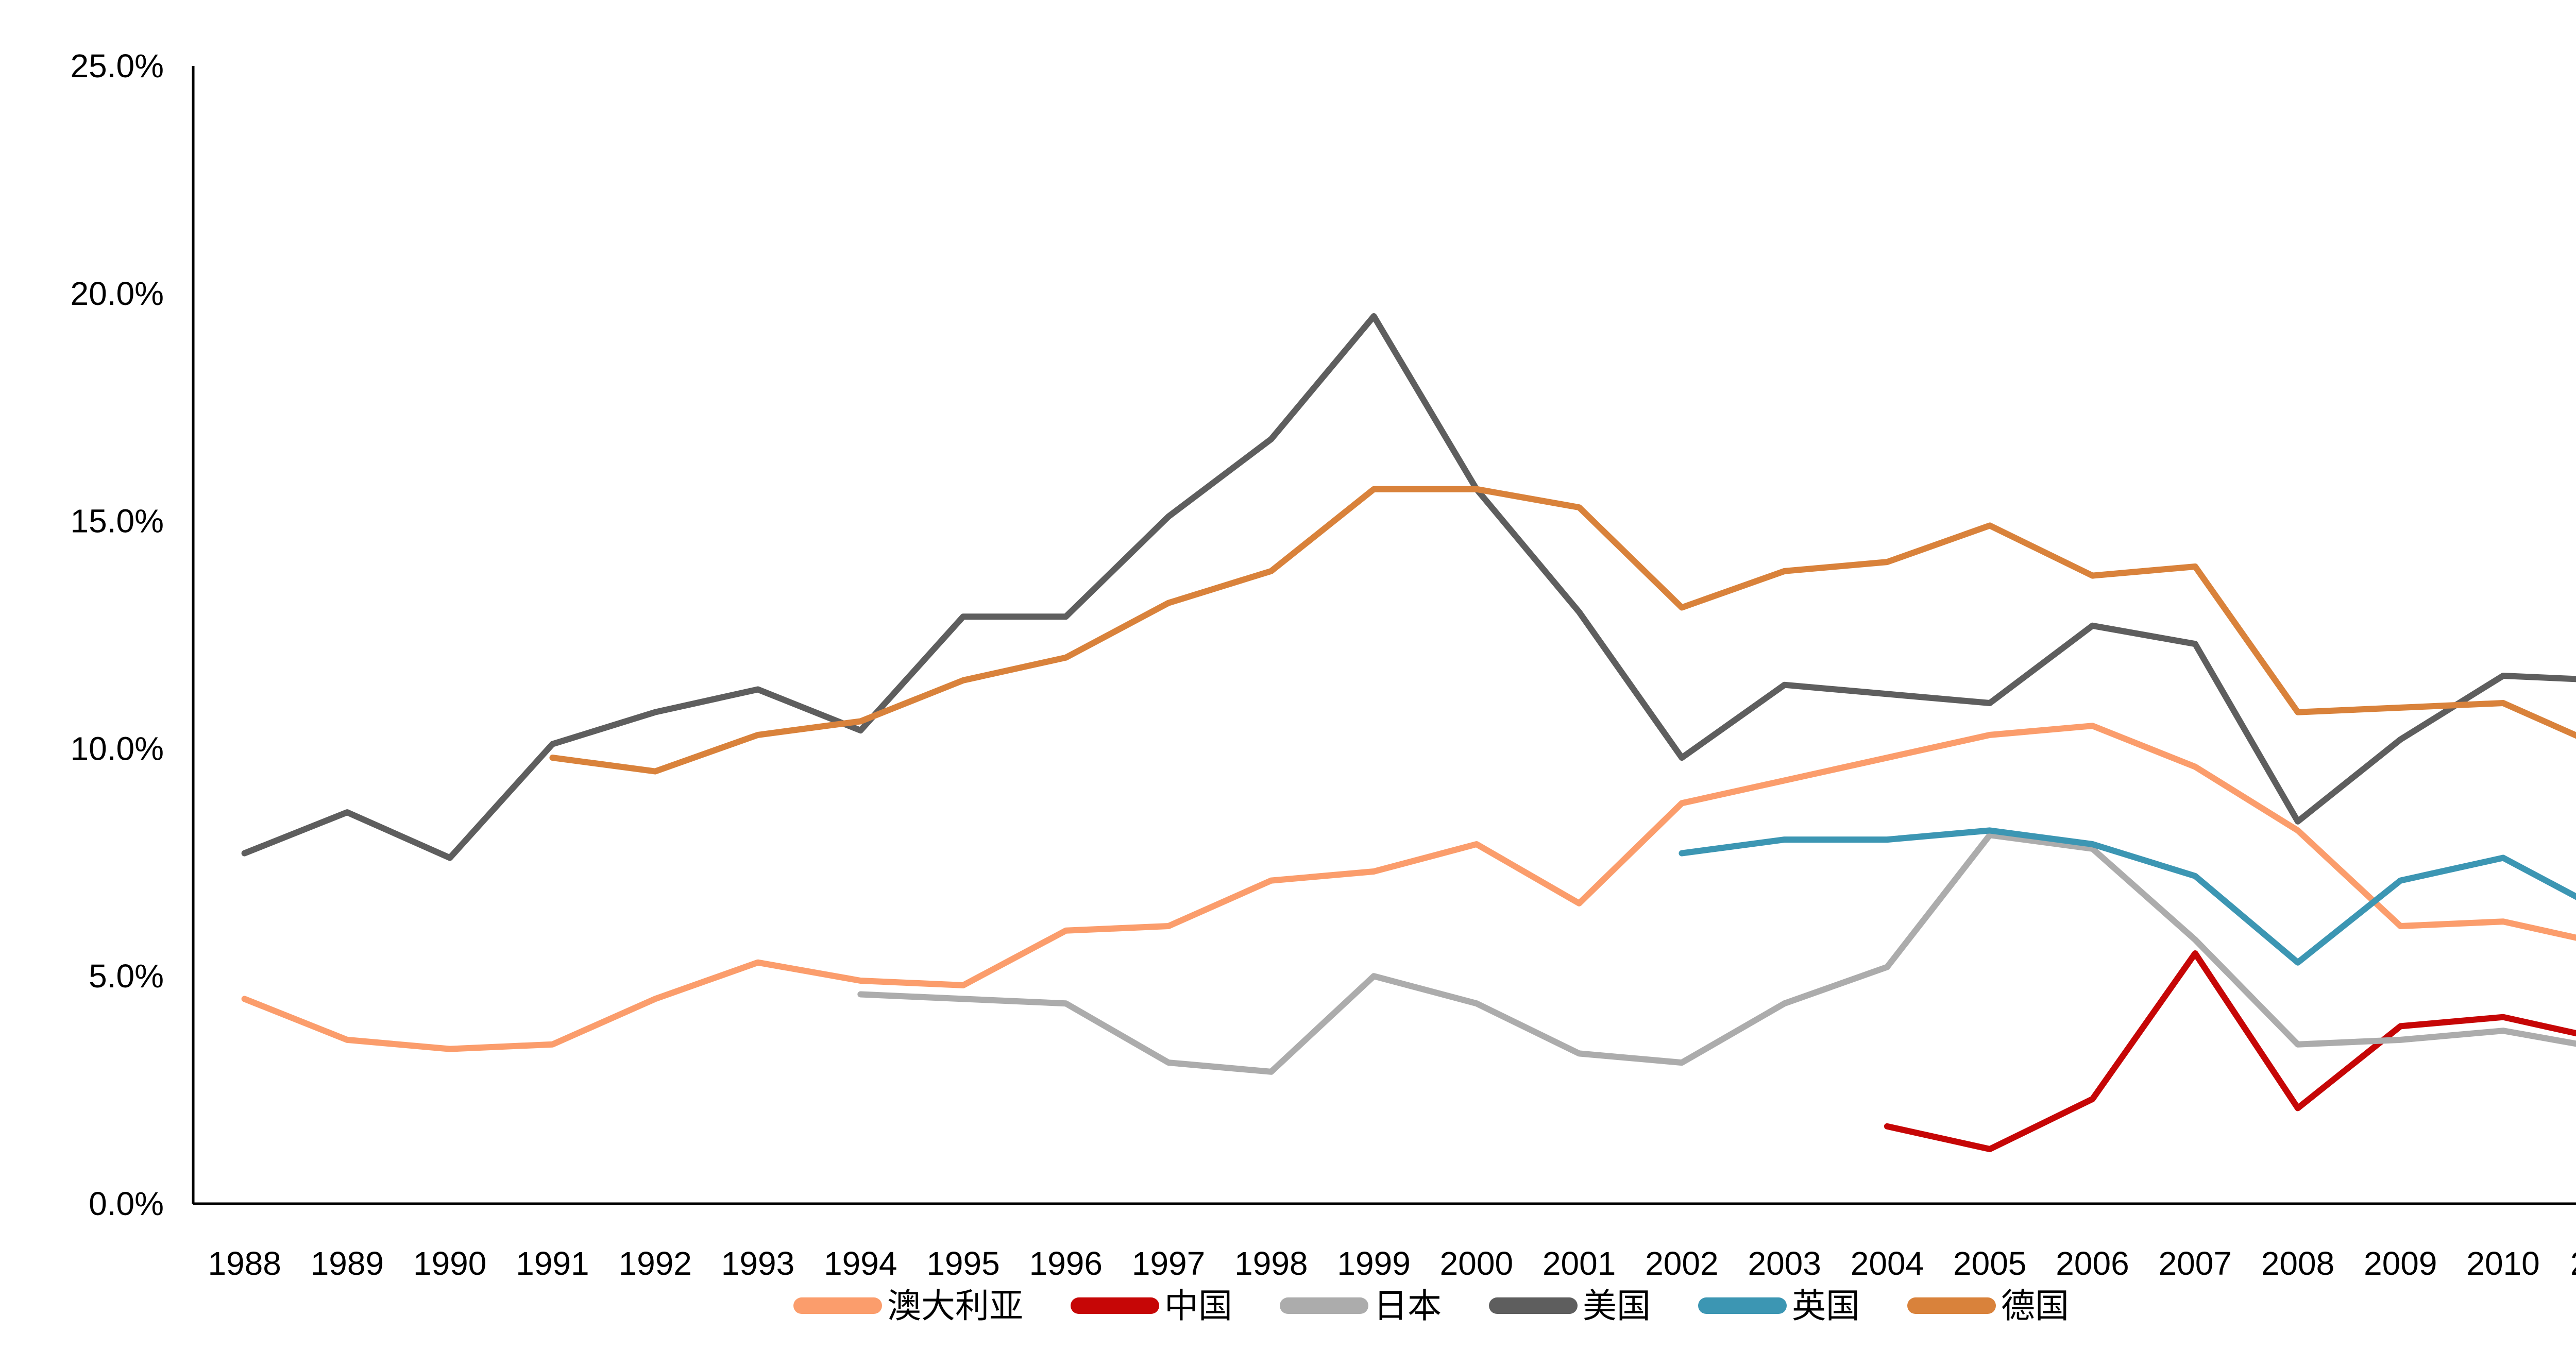 Image resolution: width=2576 pixels, height=1368 pixels. Describe the element at coordinates (127, 1203) in the screenshot. I see `y-axis-tick-label: 0.0%` at that location.